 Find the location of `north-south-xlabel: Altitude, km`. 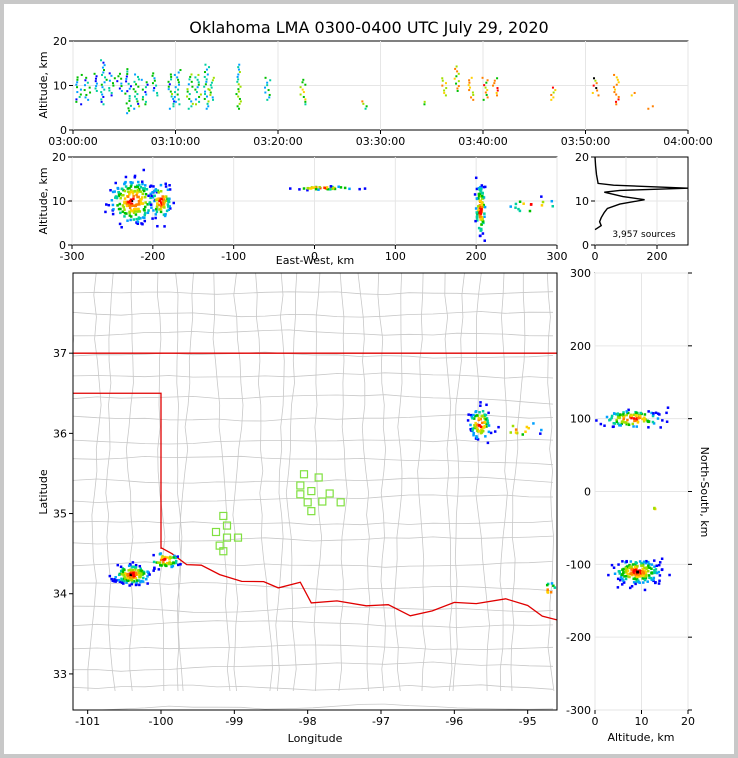

north-south-xlabel: Altitude, km is located at coordinates (640, 737).